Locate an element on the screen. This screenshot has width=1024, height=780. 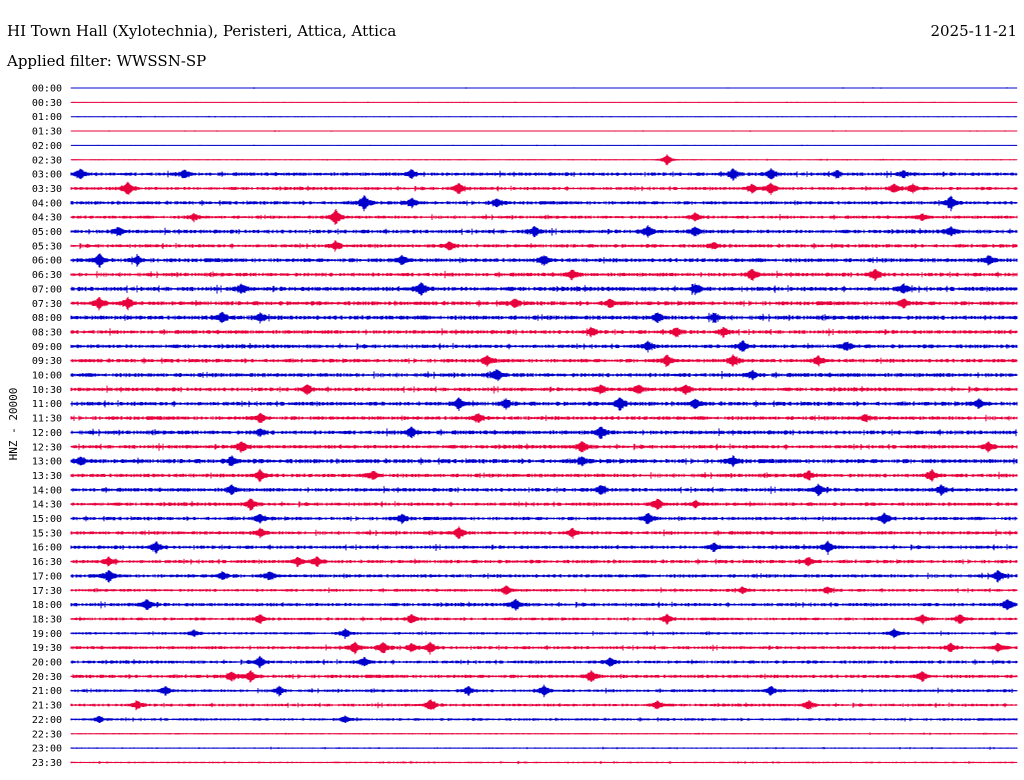
time-label: 02:30 is located at coordinates (47, 160).